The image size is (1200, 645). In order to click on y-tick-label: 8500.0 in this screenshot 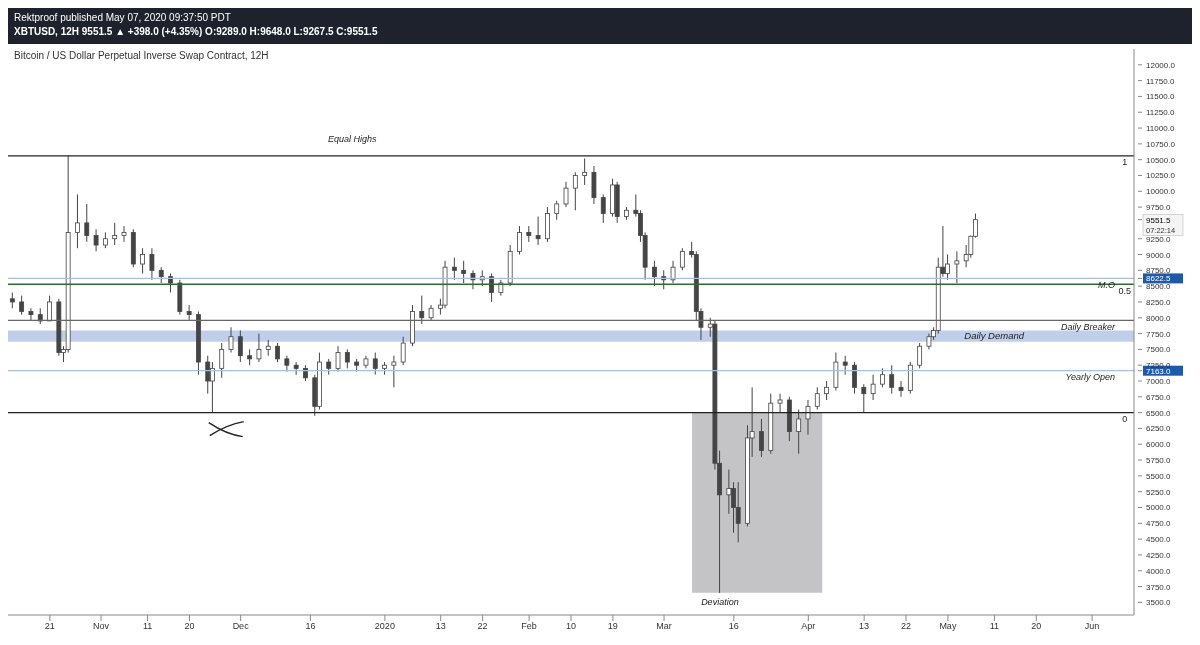, I will do `click(1159, 287)`.